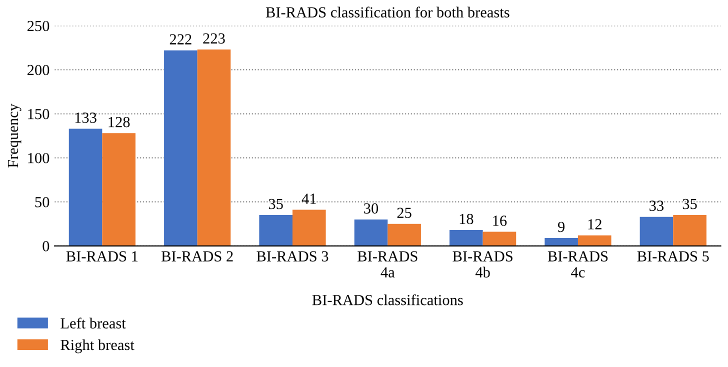 This screenshot has width=728, height=367. Describe the element at coordinates (387, 300) in the screenshot. I see `x-axis-title: BI-RADS classifications` at that location.